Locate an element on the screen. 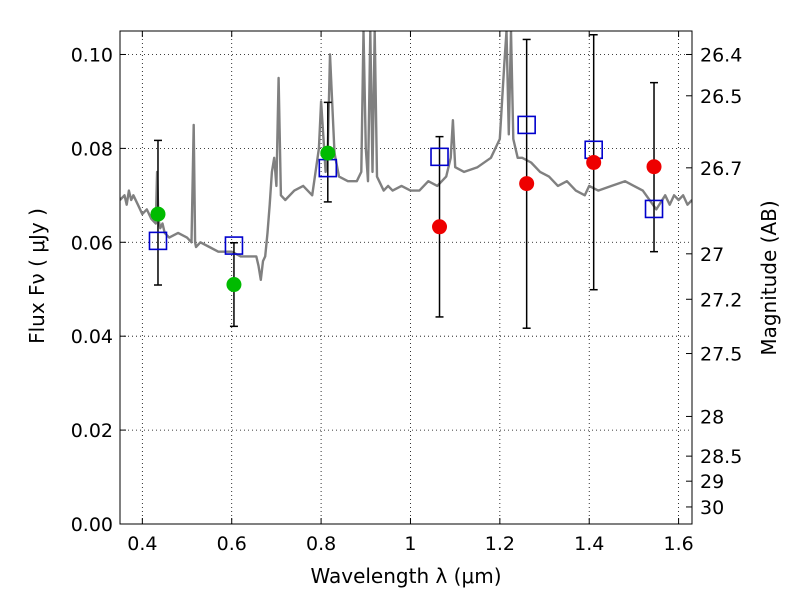 This screenshot has height=600, width=800. x-tick-label: 1.4 is located at coordinates (589, 544).